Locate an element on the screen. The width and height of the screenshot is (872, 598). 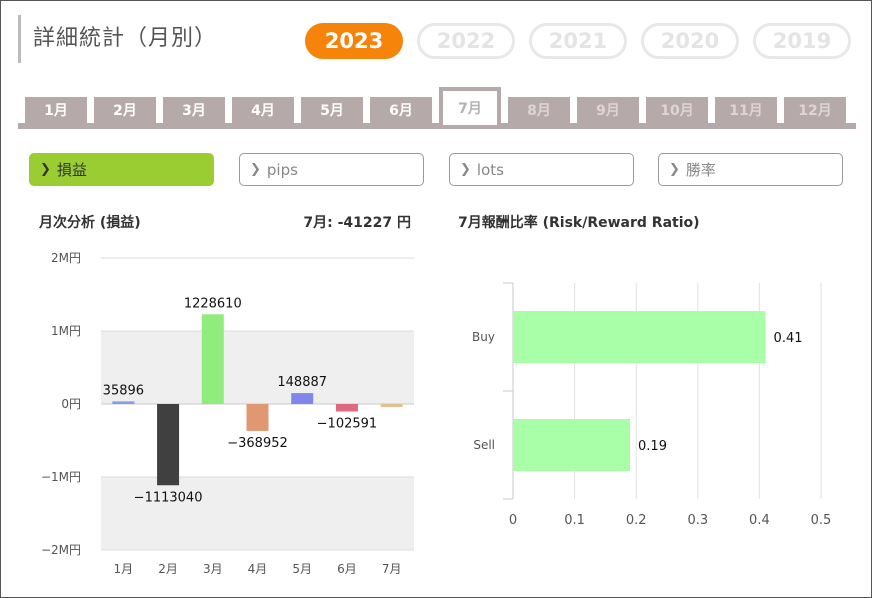
x-tick-label: 1月 is located at coordinates (124, 569).